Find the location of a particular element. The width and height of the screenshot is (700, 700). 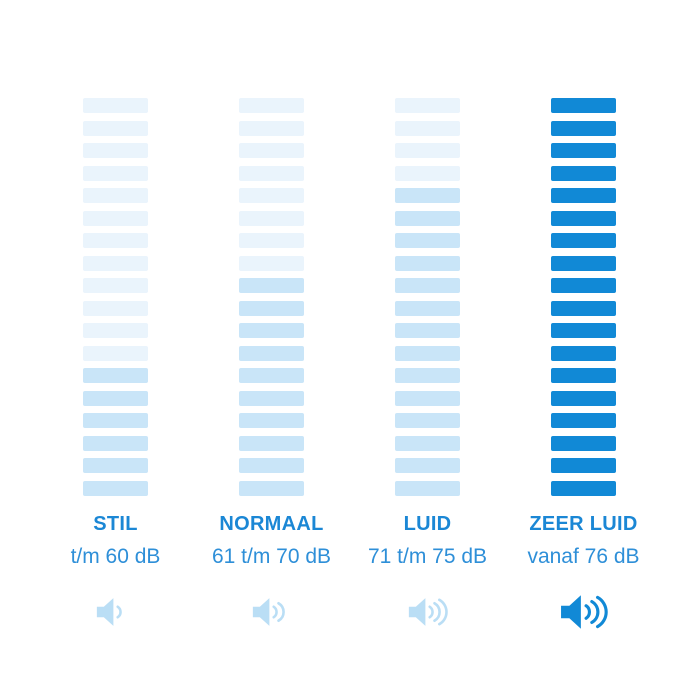

speaker-volume-1-icon is located at coordinates (109, 612).